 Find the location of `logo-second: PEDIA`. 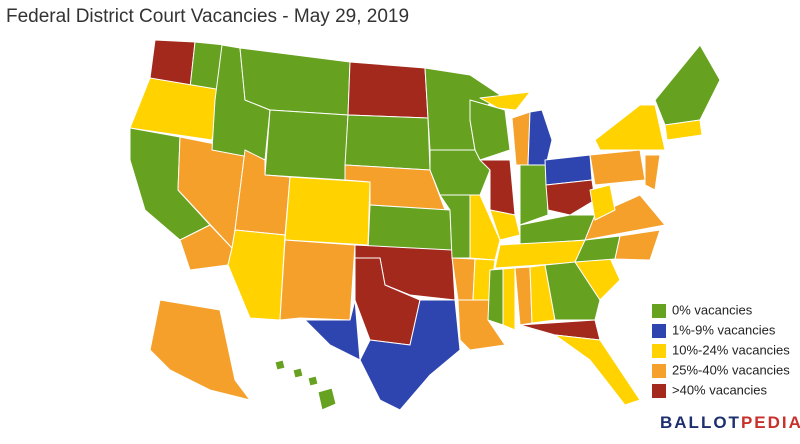

logo-second: PEDIA is located at coordinates (770, 422).